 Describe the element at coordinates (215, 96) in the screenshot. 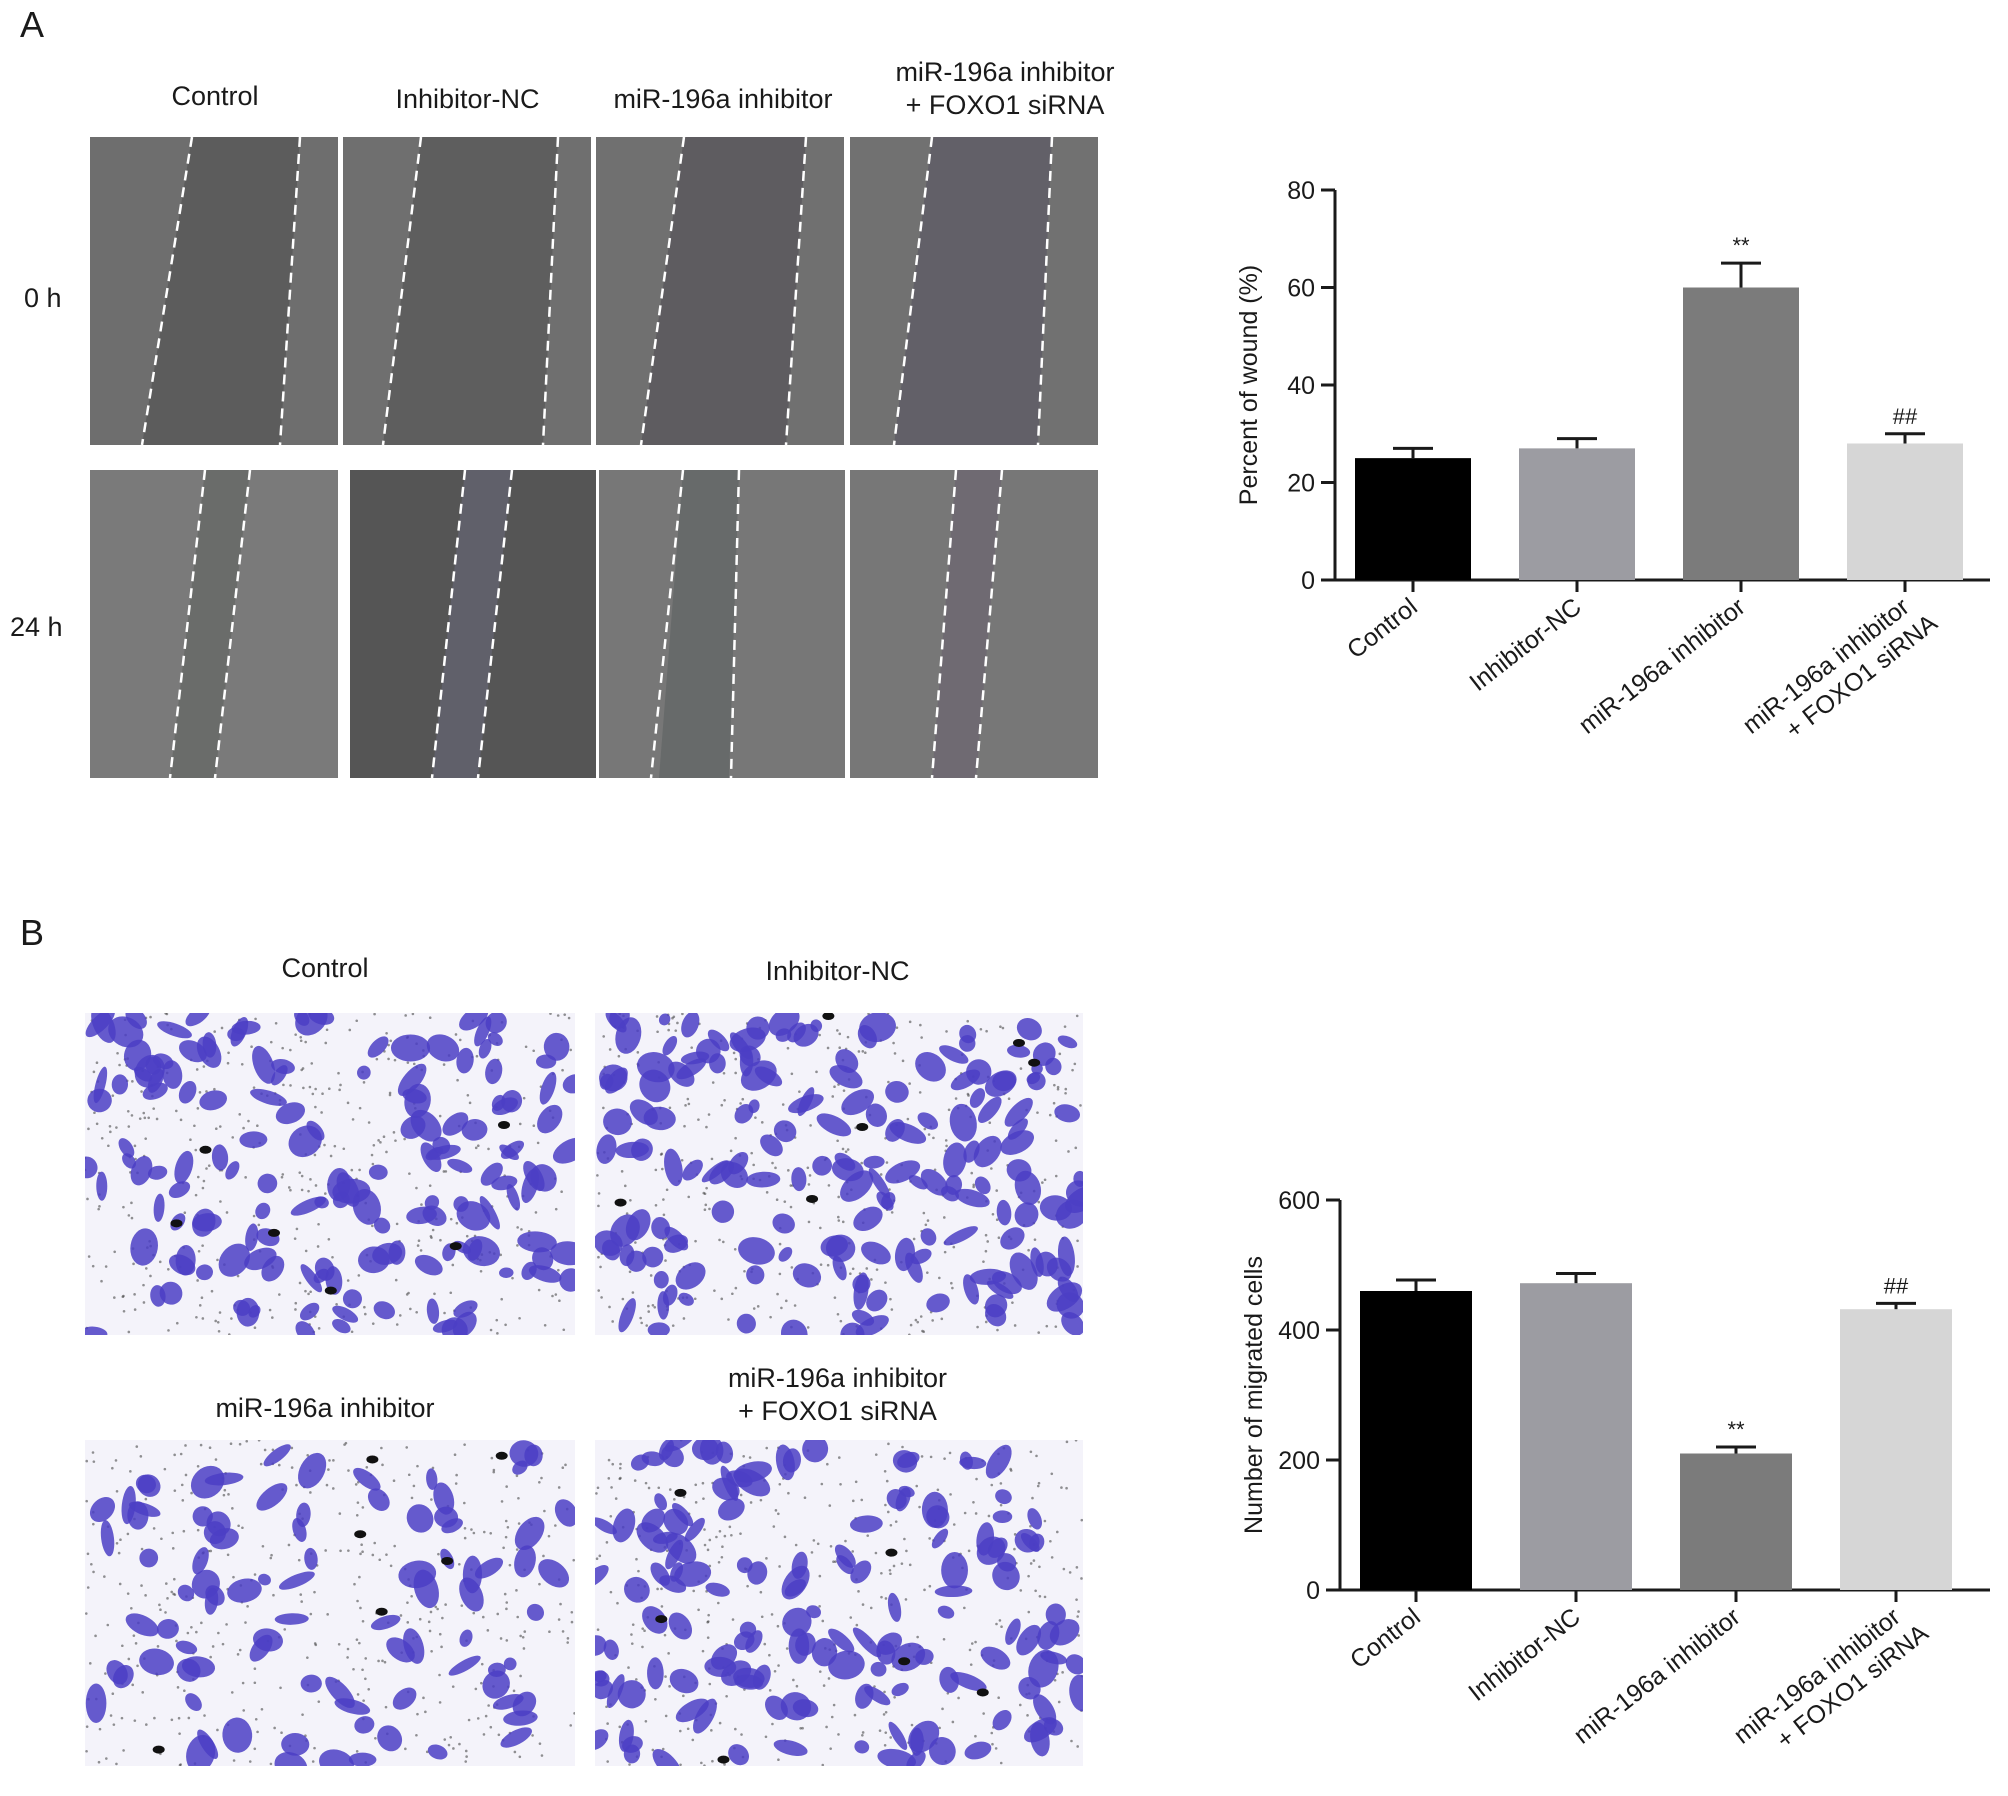

I see `panel-a-column-label: Control` at that location.